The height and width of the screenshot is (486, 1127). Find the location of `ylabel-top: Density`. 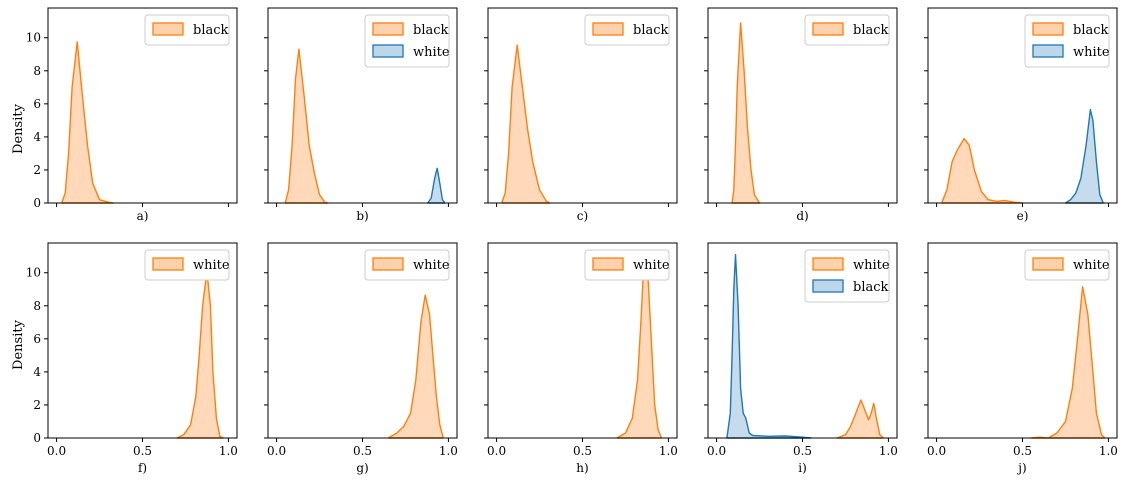

ylabel-top: Density is located at coordinates (18, 128).